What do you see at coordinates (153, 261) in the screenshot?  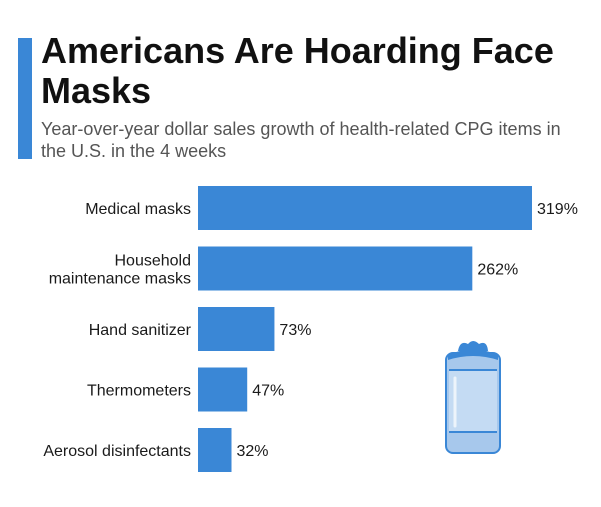 I see `category-label: Household` at bounding box center [153, 261].